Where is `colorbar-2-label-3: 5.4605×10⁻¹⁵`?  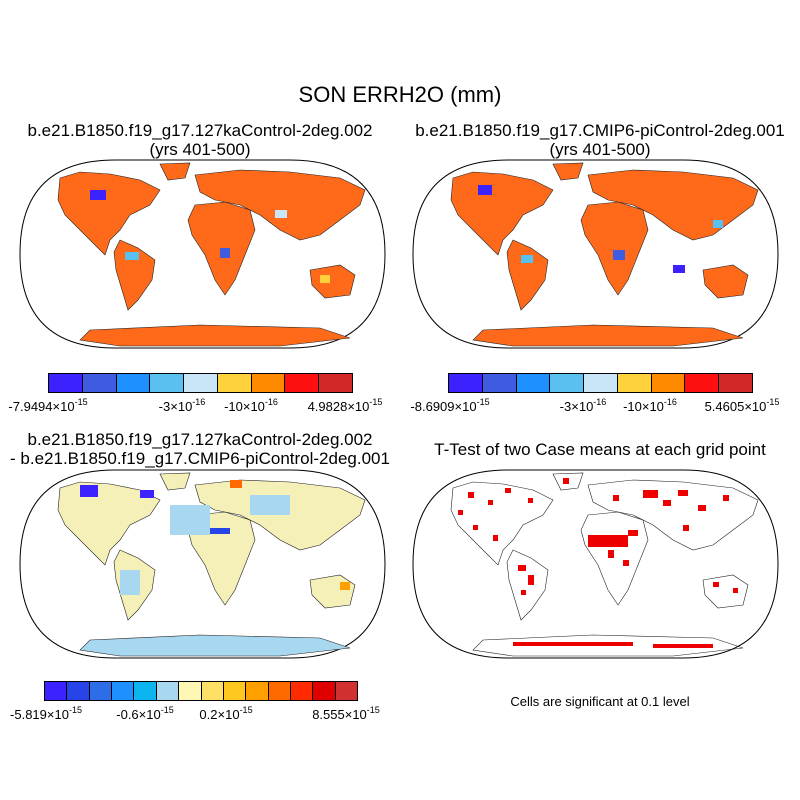 colorbar-2-label-3: 5.4605×10⁻¹⁵ is located at coordinates (742, 405).